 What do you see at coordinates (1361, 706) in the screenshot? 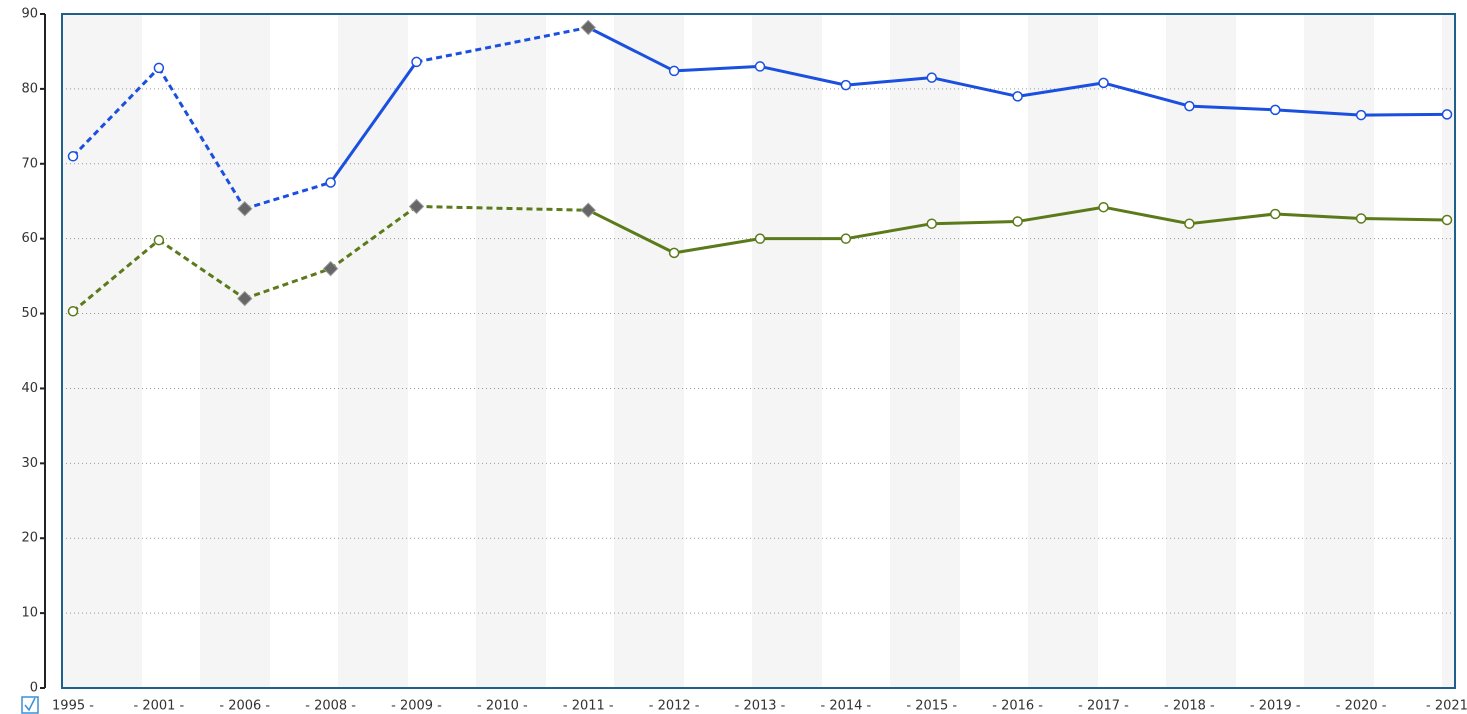
I see `x-tick-label: - 2020 -` at bounding box center [1361, 706].